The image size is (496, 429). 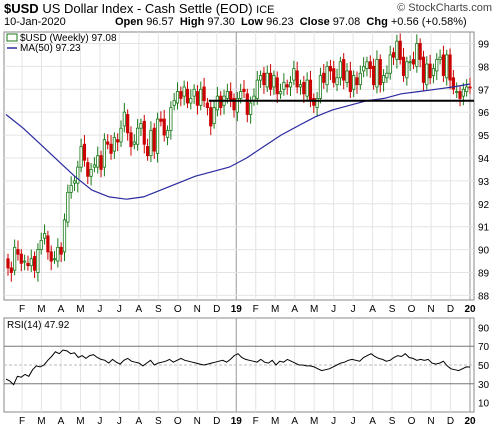 I want to click on price-x-tick-label: M, so click(x=314, y=309).